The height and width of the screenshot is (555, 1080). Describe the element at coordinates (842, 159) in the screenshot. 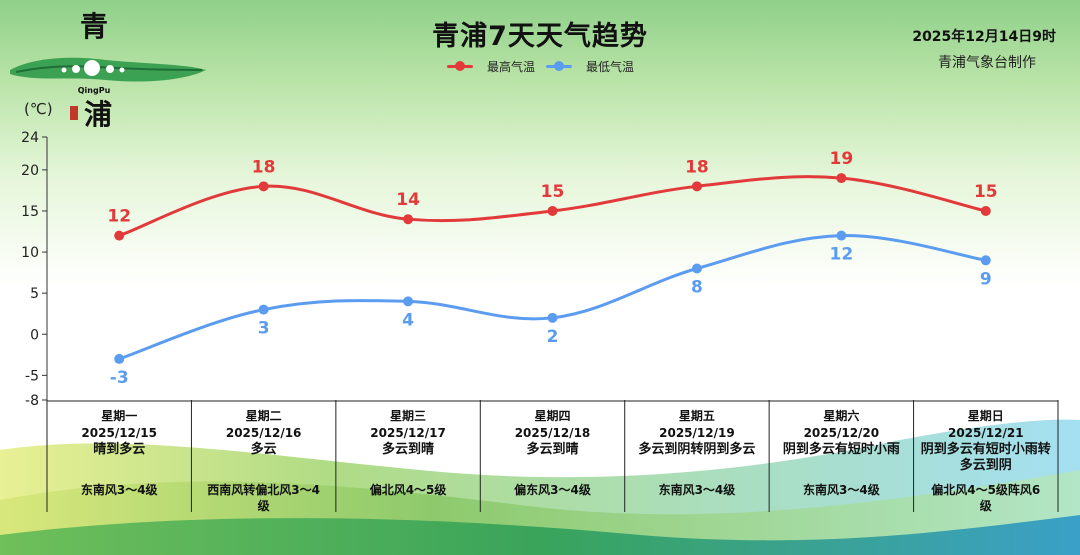

I see `label-high: 19` at that location.